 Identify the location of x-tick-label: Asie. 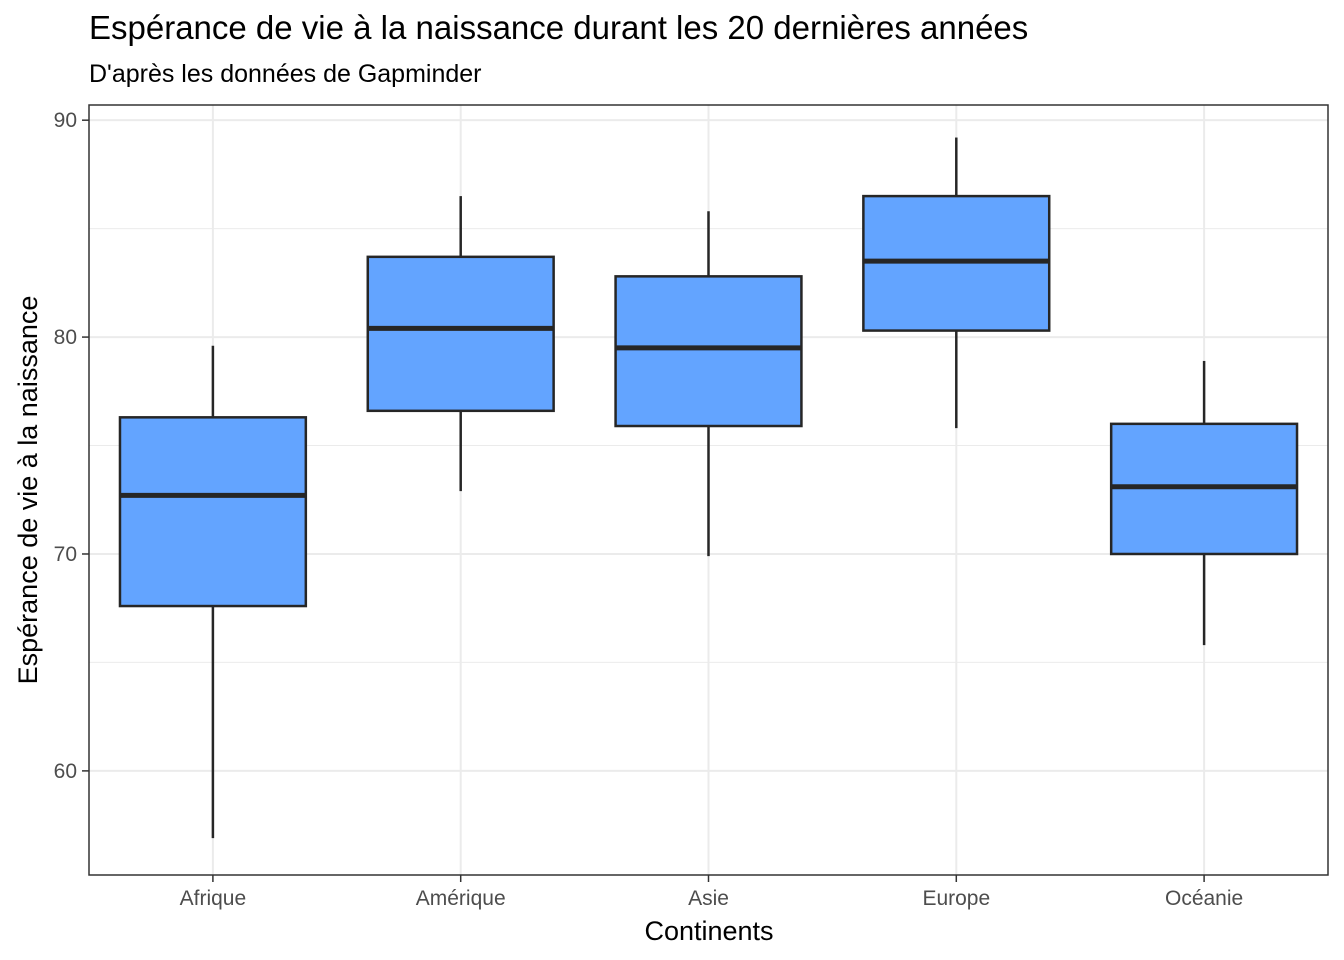
(708, 898).